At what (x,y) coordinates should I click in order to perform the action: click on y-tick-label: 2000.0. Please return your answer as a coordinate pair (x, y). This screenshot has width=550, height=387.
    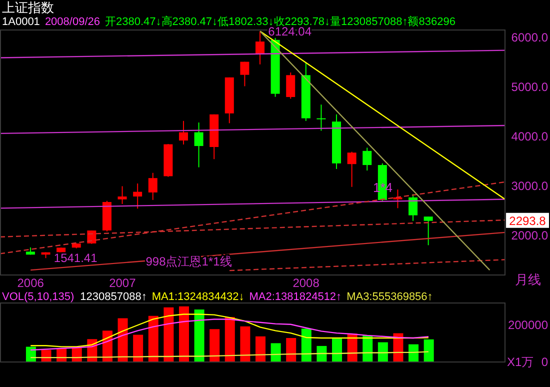
    Looking at the image, I should click on (529, 235).